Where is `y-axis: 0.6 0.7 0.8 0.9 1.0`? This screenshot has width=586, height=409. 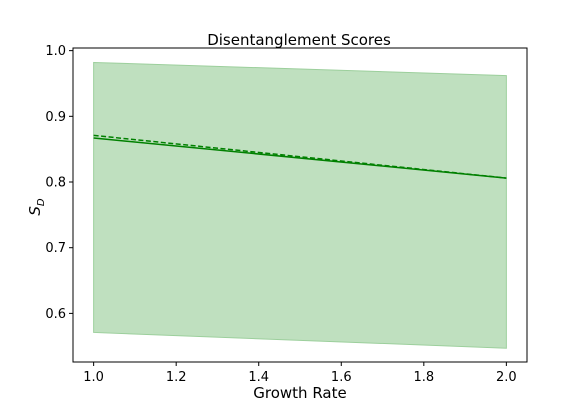 y-axis: 0.6 0.7 0.8 0.9 1.0 is located at coordinates (59, 183).